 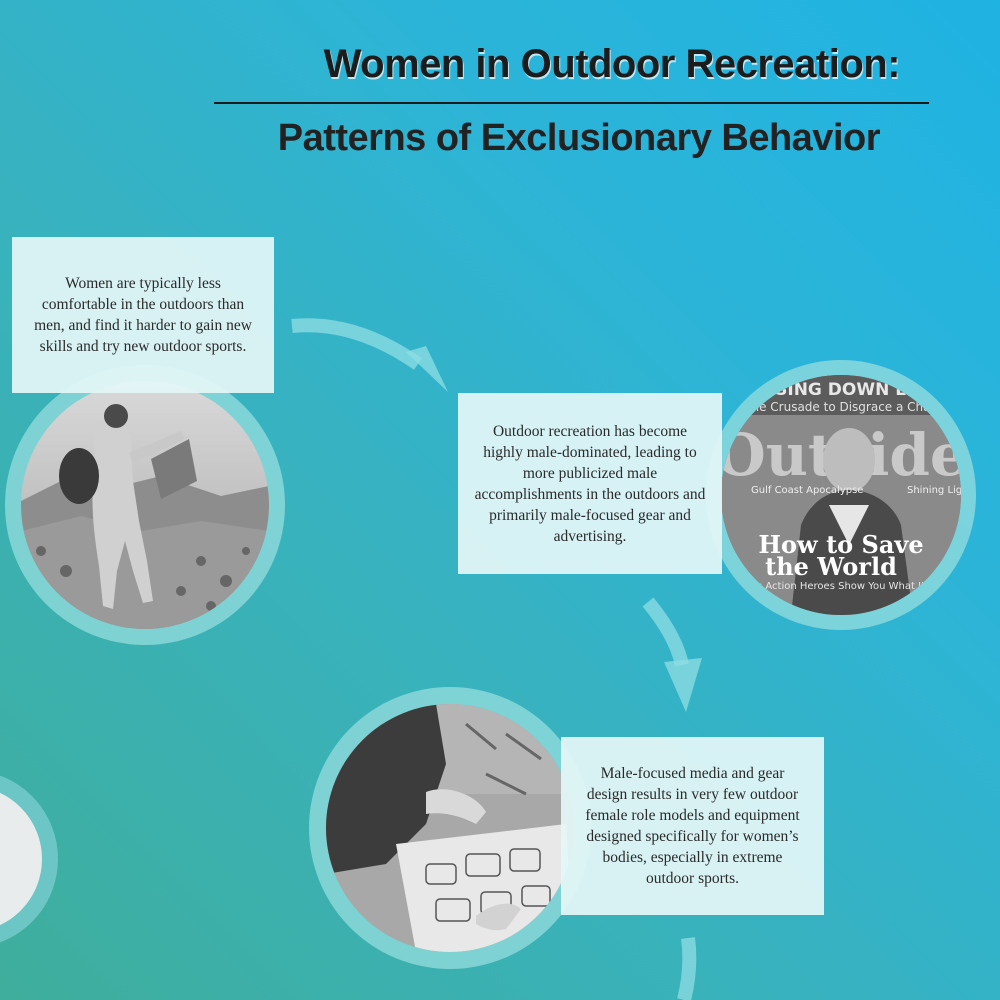 I want to click on magazine-headline-1: How to Save, so click(x=840, y=544).